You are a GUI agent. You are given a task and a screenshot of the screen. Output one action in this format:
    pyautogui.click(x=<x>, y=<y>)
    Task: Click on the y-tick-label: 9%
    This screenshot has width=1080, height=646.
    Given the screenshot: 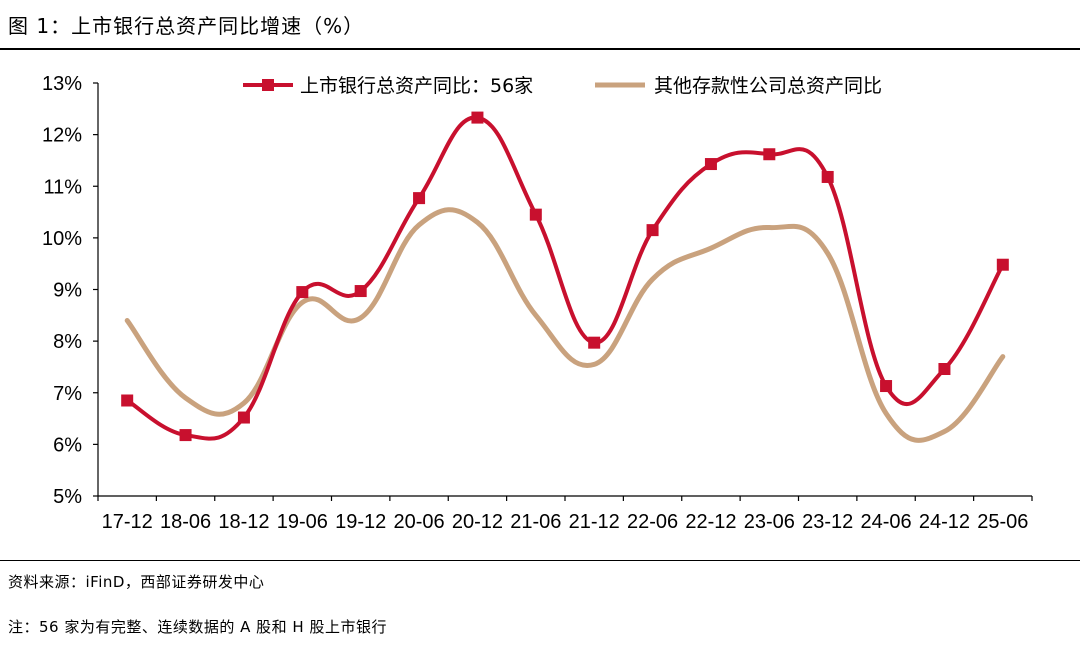 What is the action you would take?
    pyautogui.click(x=67, y=291)
    